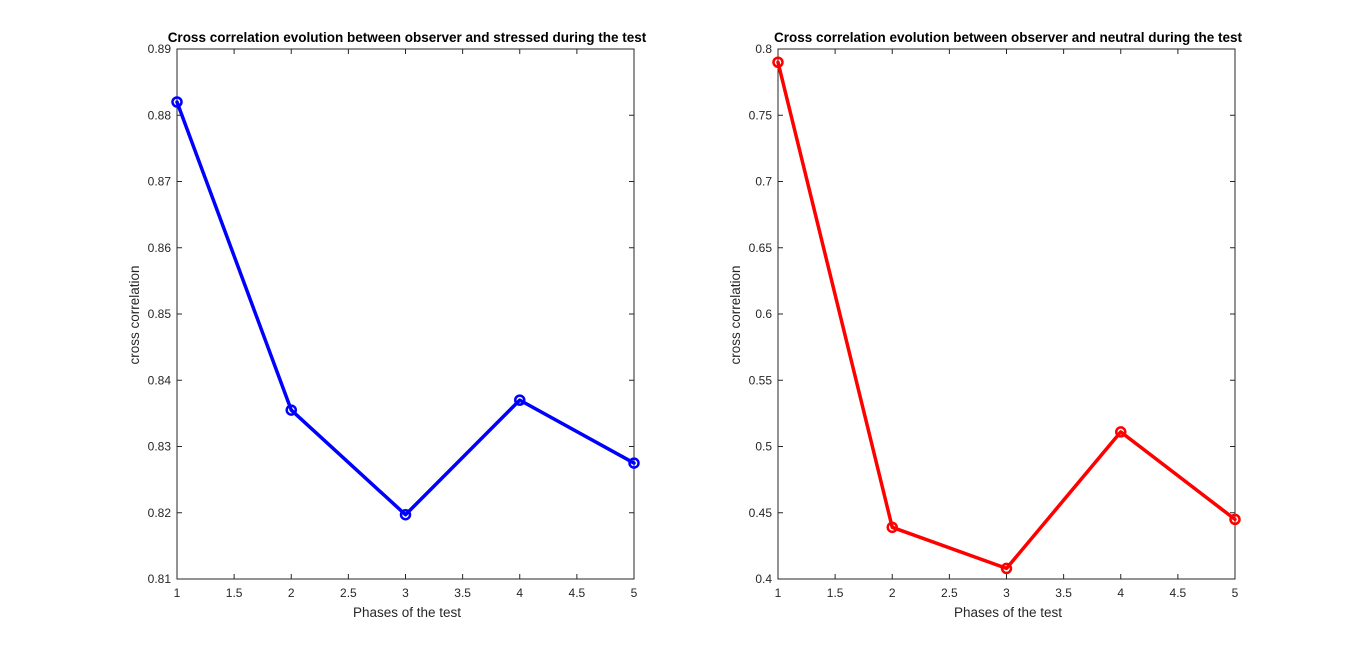  What do you see at coordinates (761, 380) in the screenshot?
I see `y-tick-label: 0.55` at bounding box center [761, 380].